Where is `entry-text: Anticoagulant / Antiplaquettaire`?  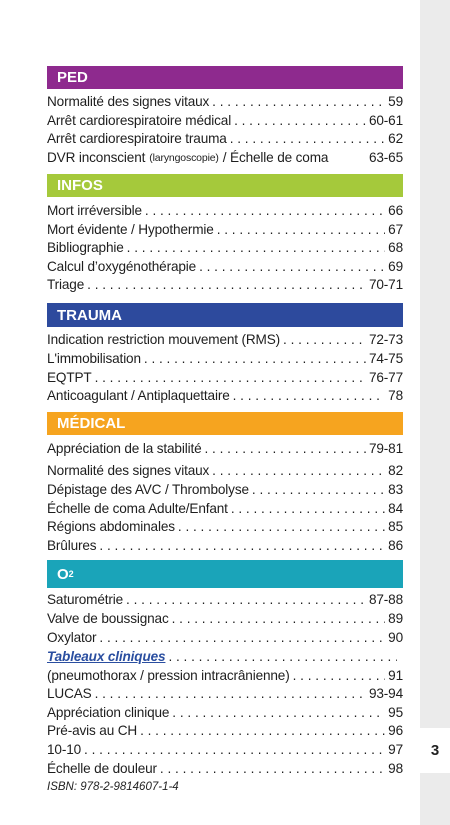 entry-text: Anticoagulant / Antiplaquettaire is located at coordinates (138, 395).